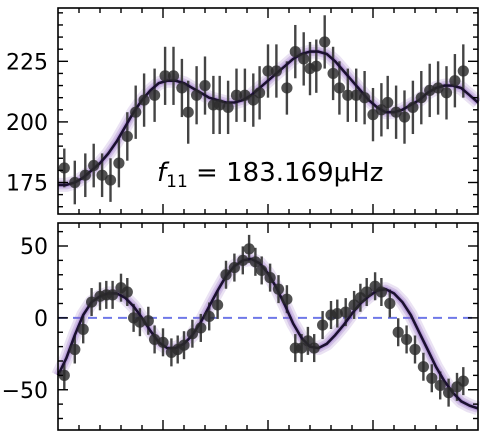 This screenshot has height=443, width=480. What do you see at coordinates (27, 62) in the screenshot?
I see `top-y-tick-label: 225` at bounding box center [27, 62].